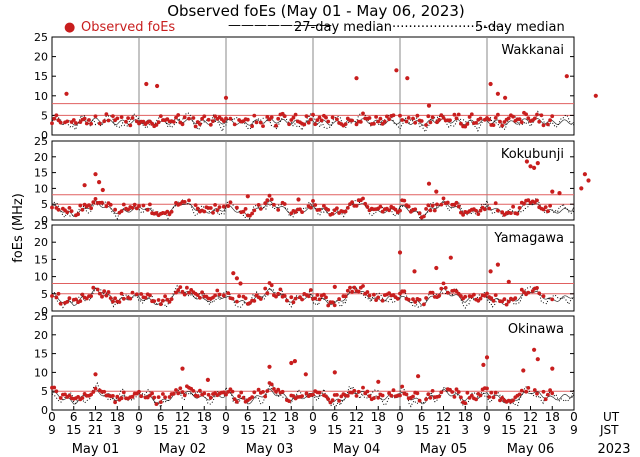 The width and height of the screenshot is (640, 457). I want to click on station-label: Yamagawa, so click(528, 238).